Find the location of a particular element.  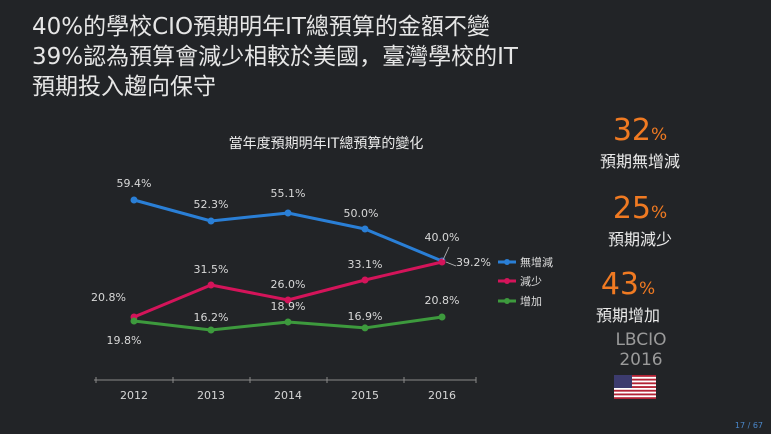

title-line-3: 預期投入趨向保守 is located at coordinates (124, 87).